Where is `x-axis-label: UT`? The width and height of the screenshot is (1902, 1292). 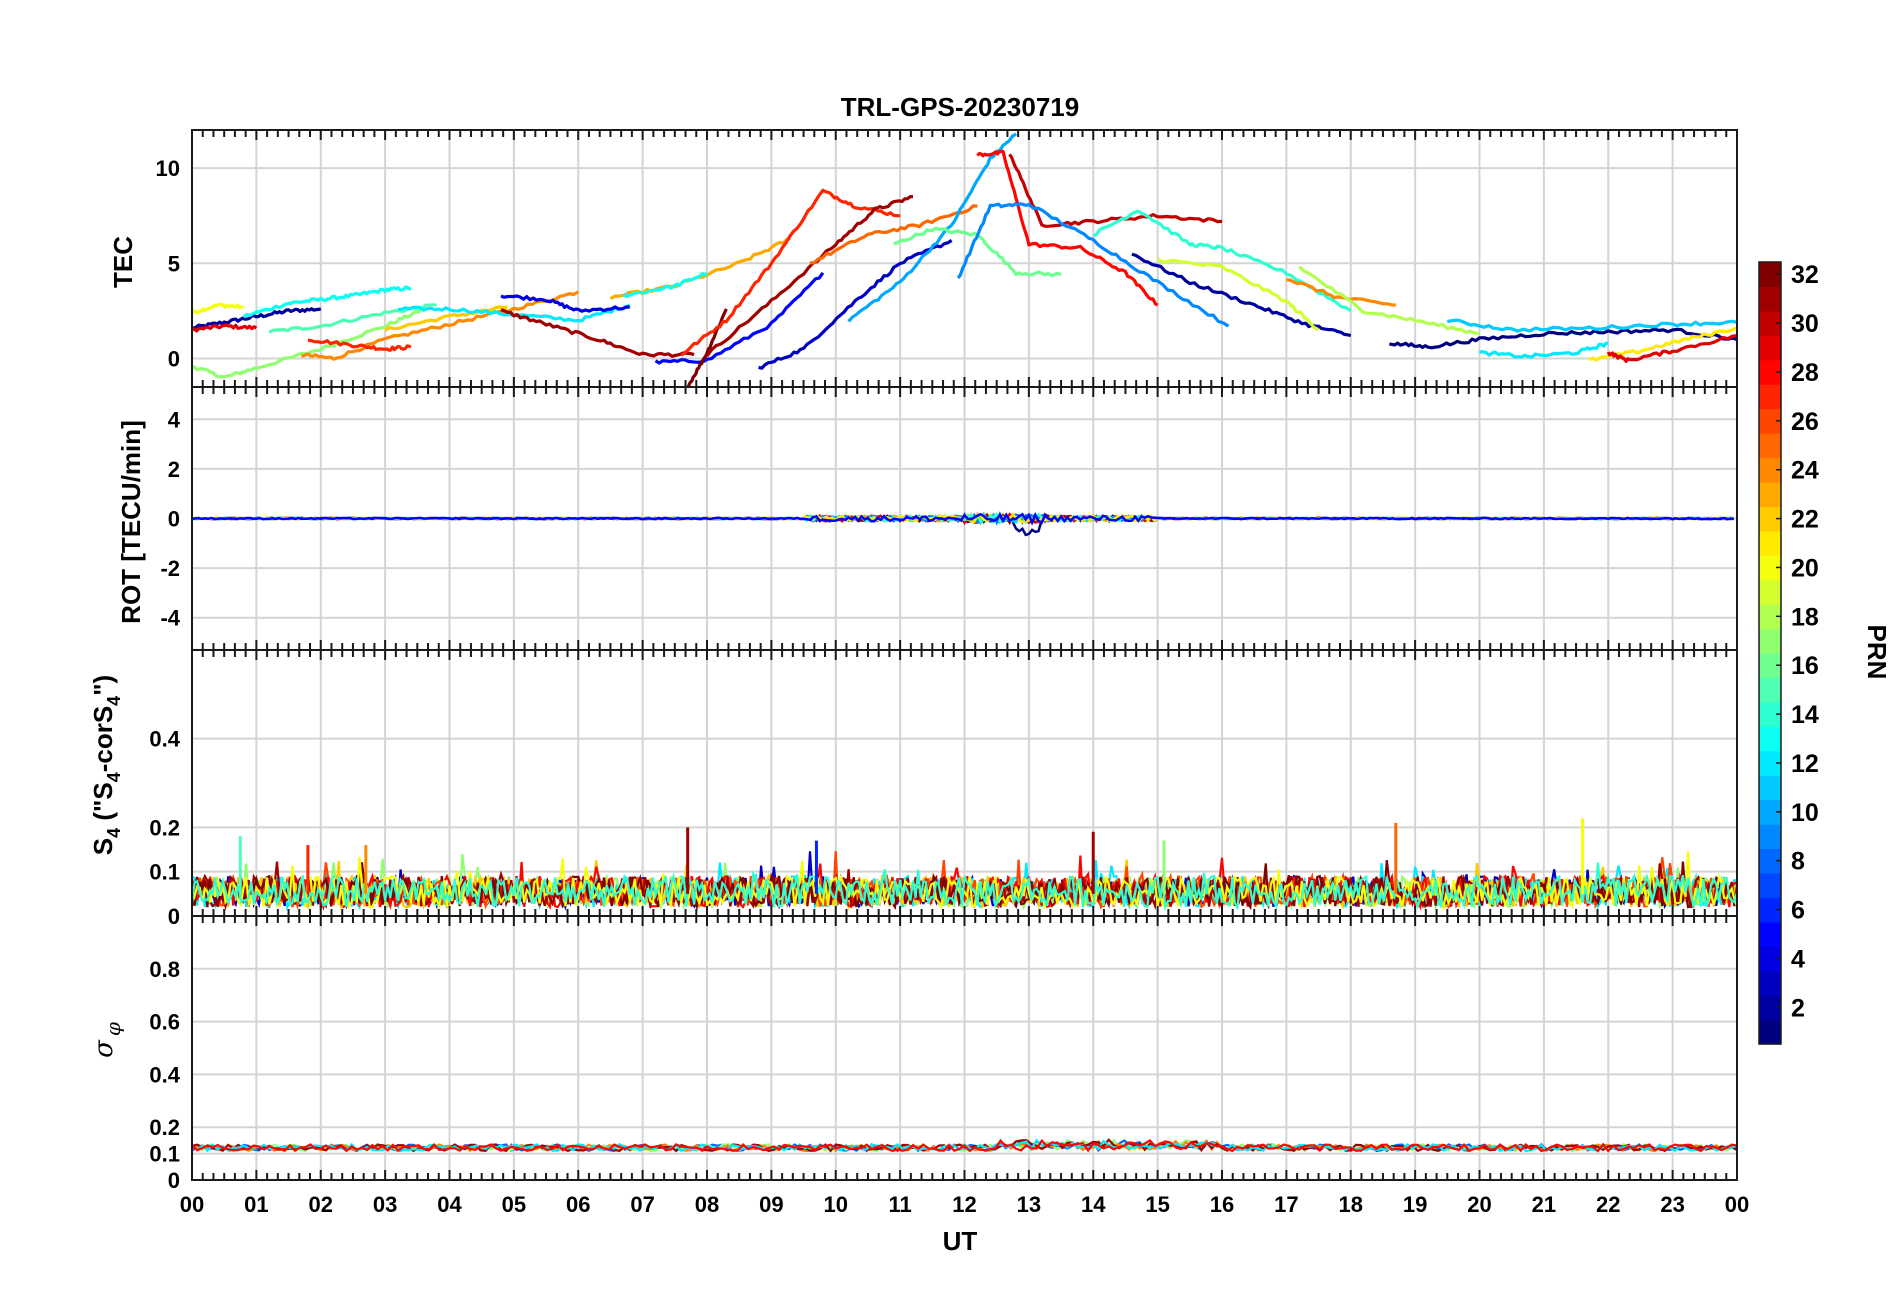 x-axis-label: UT is located at coordinates (960, 1241).